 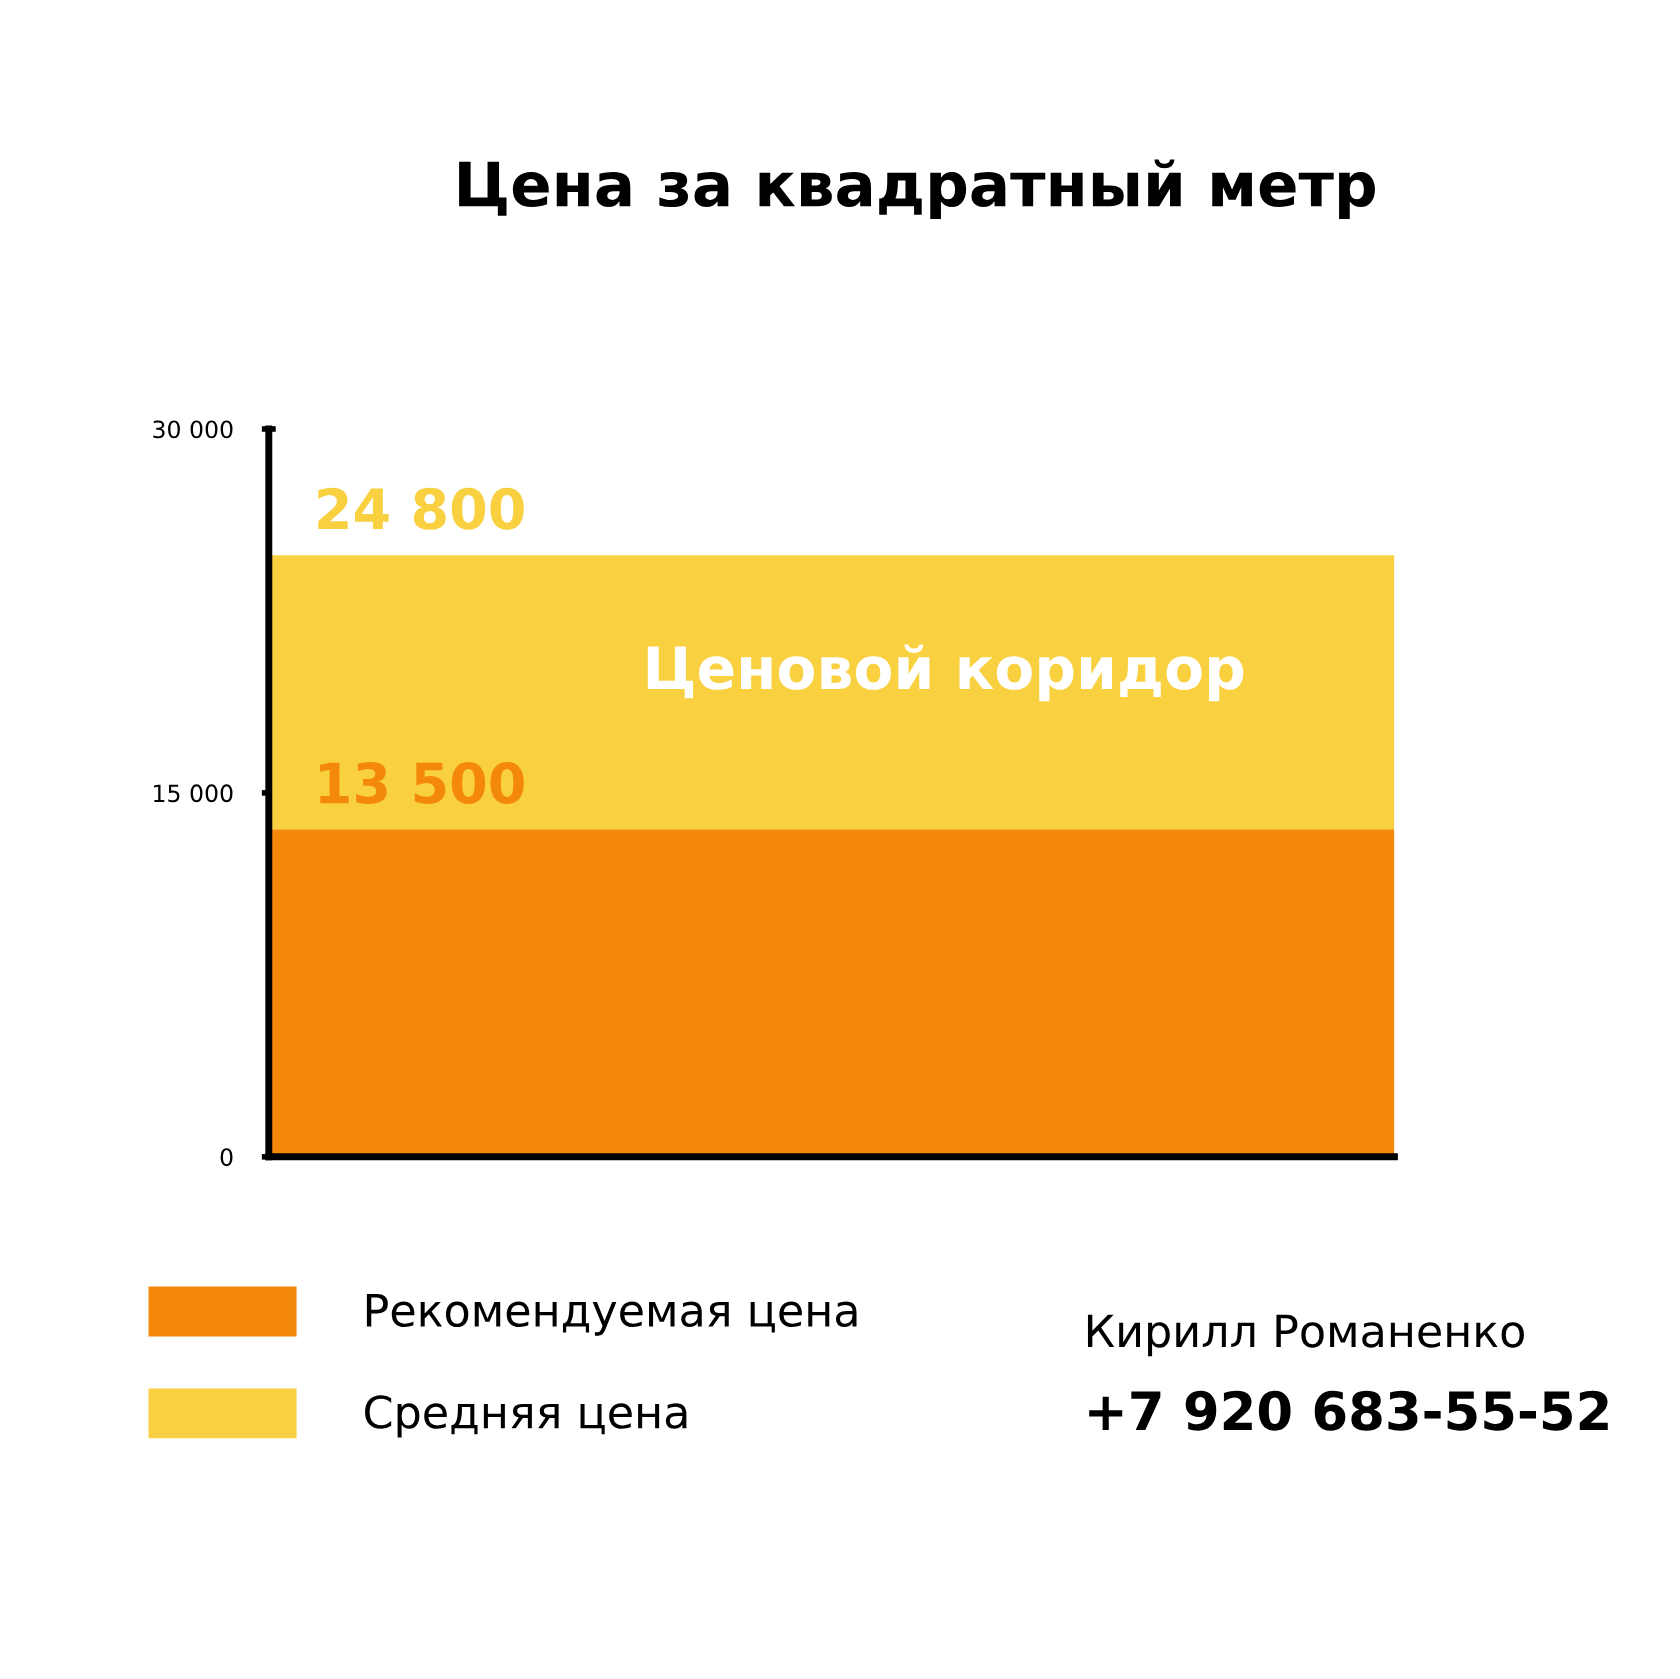 I want to click on annotation: 24 800, so click(x=421, y=508).